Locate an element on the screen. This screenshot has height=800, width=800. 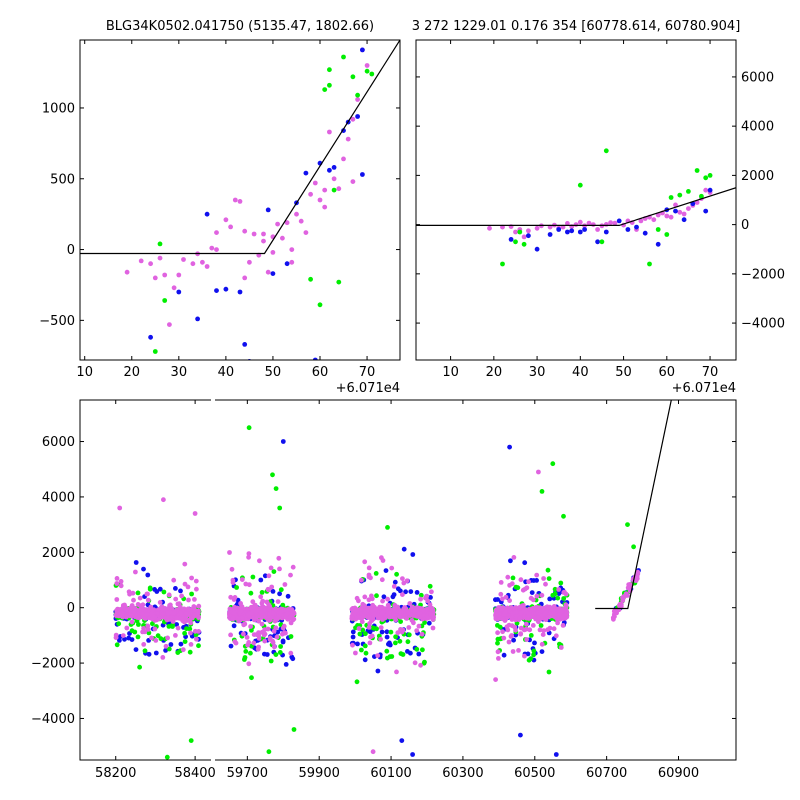
panel-0-xtick-label: 60 is located at coordinates (320, 372).